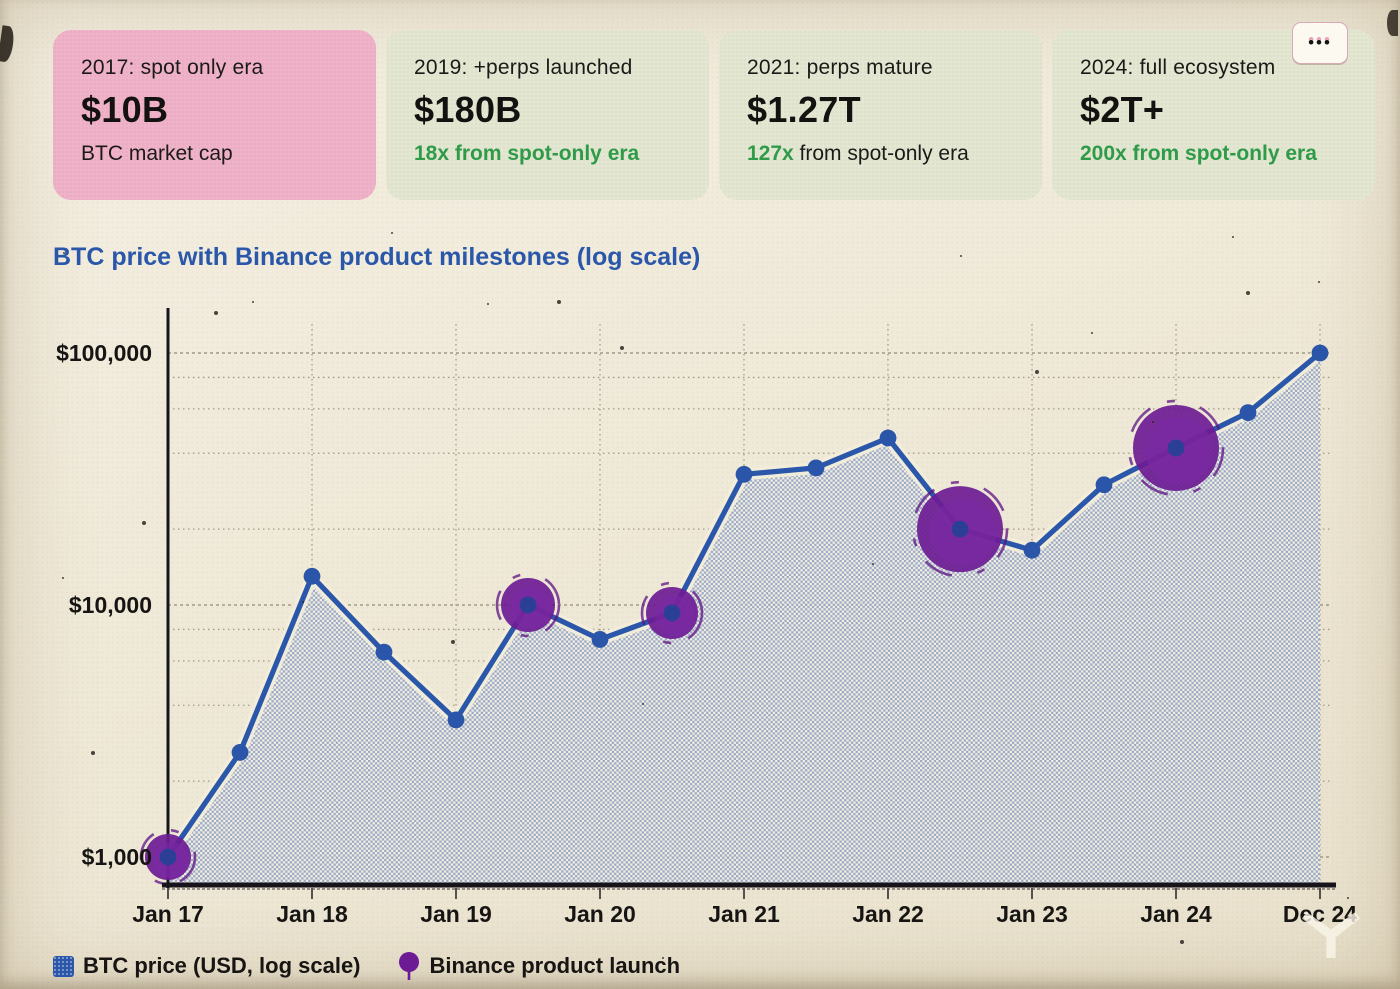  I want to click on scan-smudge-top-left, so click(8, 44).